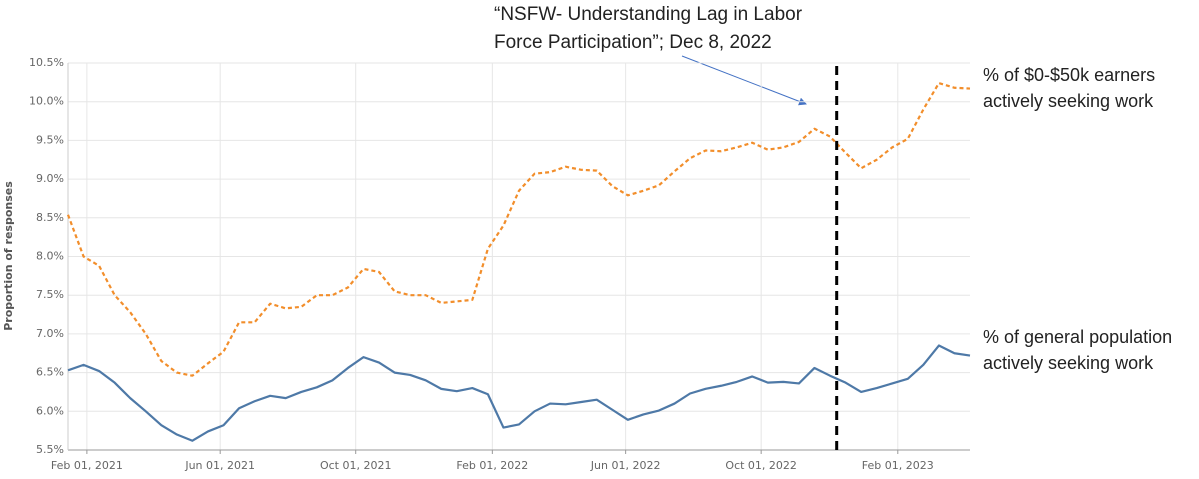 This screenshot has width=1199, height=479. Describe the element at coordinates (648, 14) in the screenshot. I see `annotation-line: “NSFW- Understanding Lag in Labor` at that location.